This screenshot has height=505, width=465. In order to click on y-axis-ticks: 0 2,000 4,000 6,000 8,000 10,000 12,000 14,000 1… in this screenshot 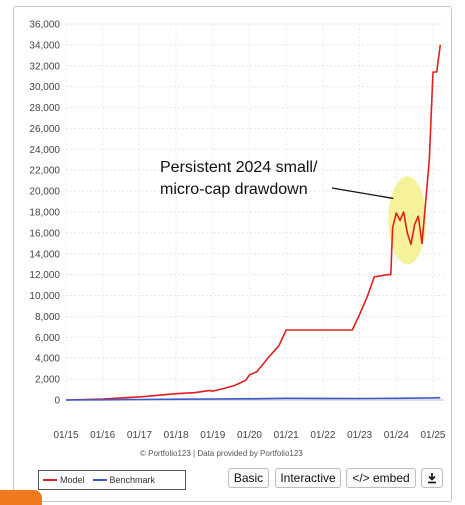, I will do `click(44, 213)`.